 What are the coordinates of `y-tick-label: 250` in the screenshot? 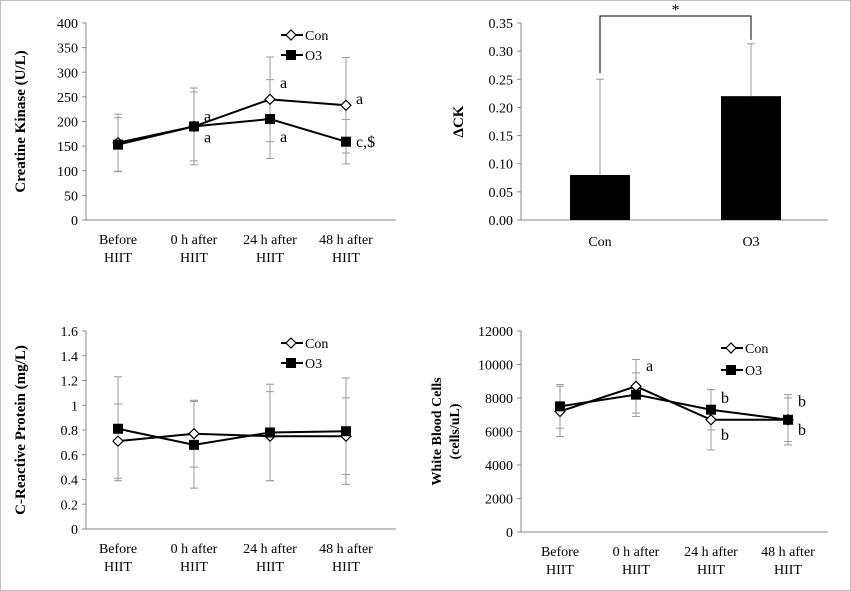 It's located at (67, 98).